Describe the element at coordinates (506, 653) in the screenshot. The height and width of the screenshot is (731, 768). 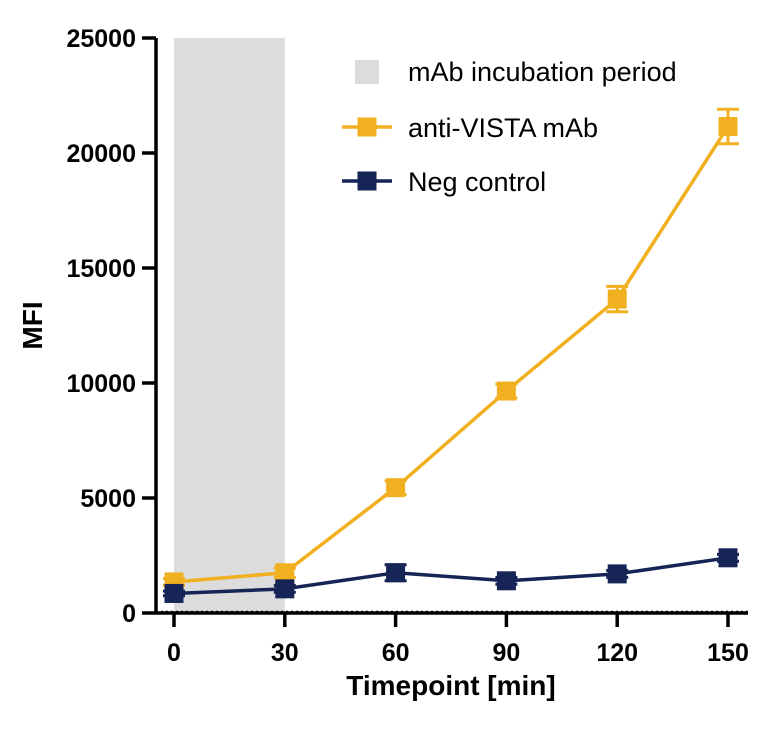
I see `x-tick-label: 90` at that location.